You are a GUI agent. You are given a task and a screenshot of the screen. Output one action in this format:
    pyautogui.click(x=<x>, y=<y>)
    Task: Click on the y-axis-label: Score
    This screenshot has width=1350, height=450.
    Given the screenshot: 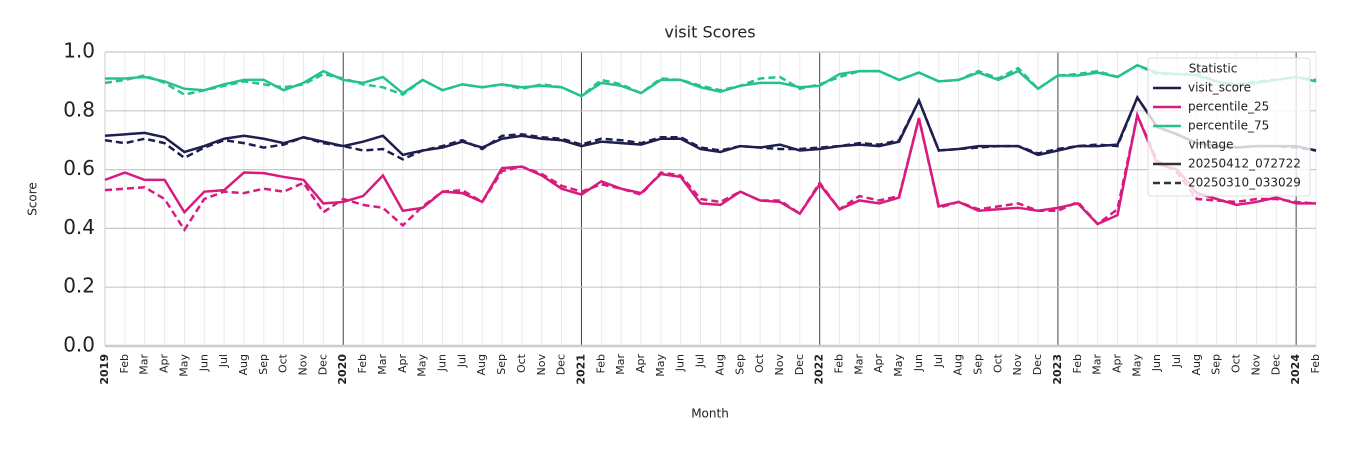 What is the action you would take?
    pyautogui.click(x=33, y=199)
    